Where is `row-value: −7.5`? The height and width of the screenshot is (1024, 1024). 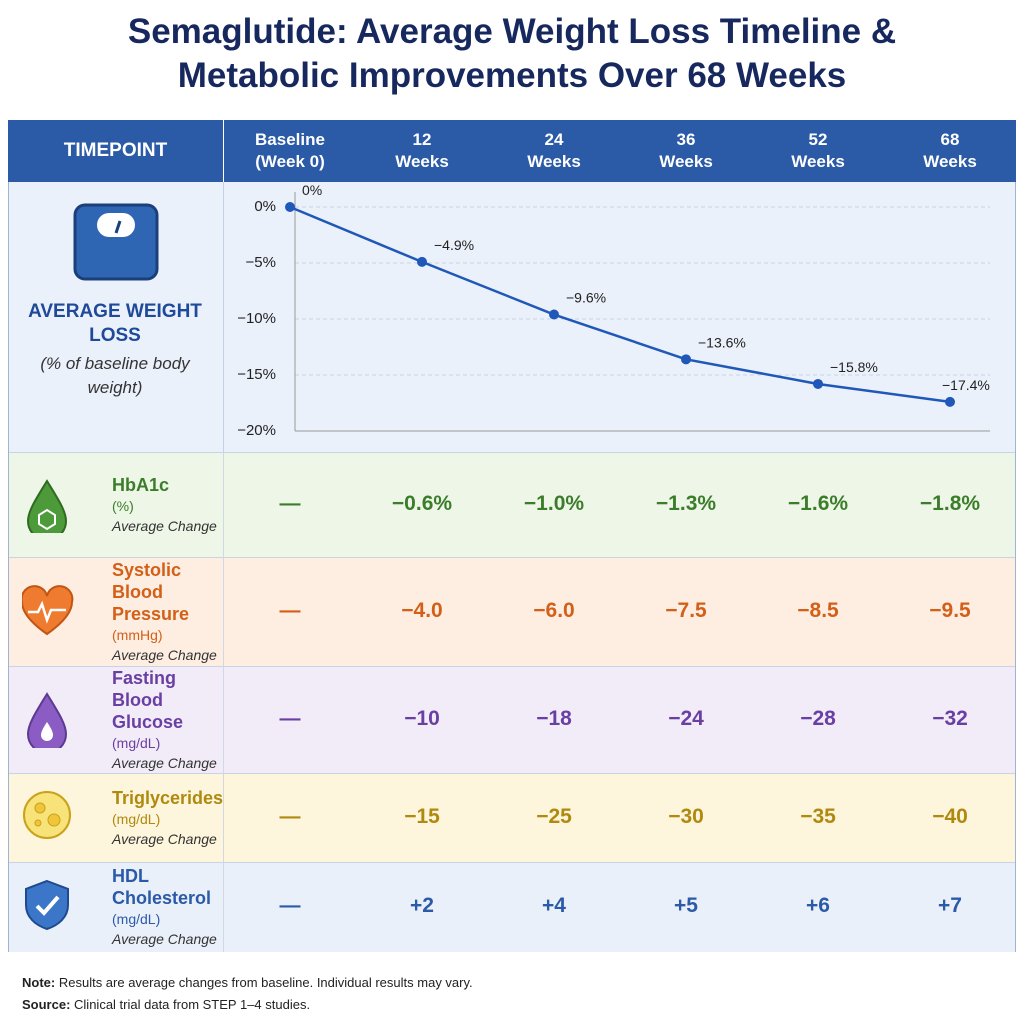
row-value: −7.5 is located at coordinates (686, 610).